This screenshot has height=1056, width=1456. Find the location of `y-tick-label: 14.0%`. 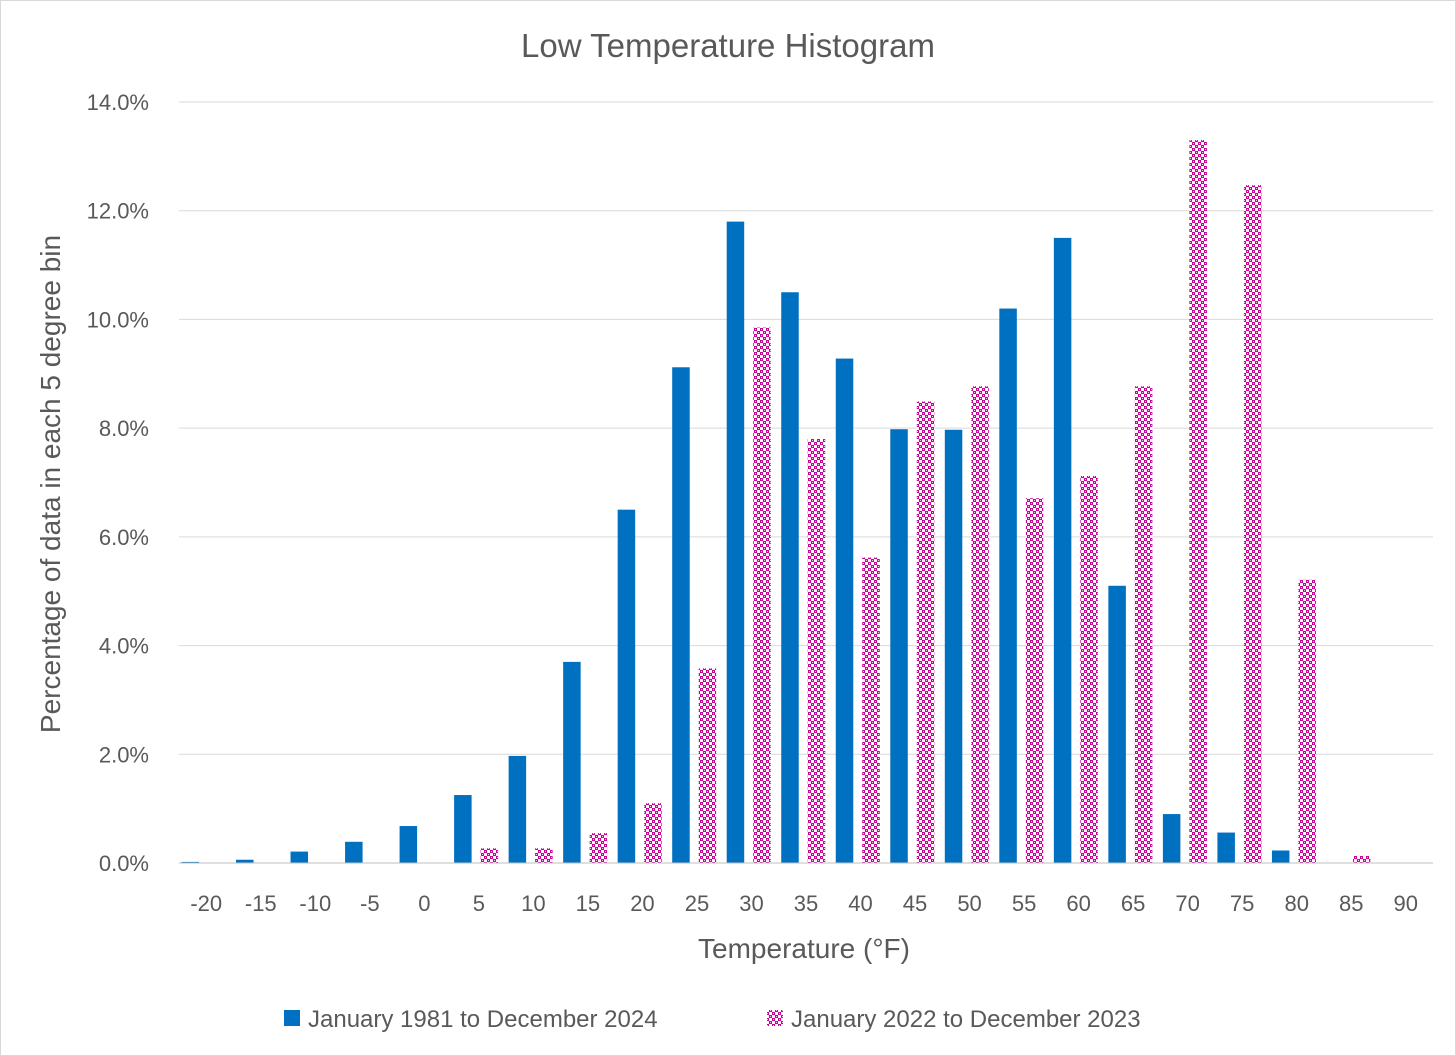

y-tick-label: 14.0% is located at coordinates (118, 102).